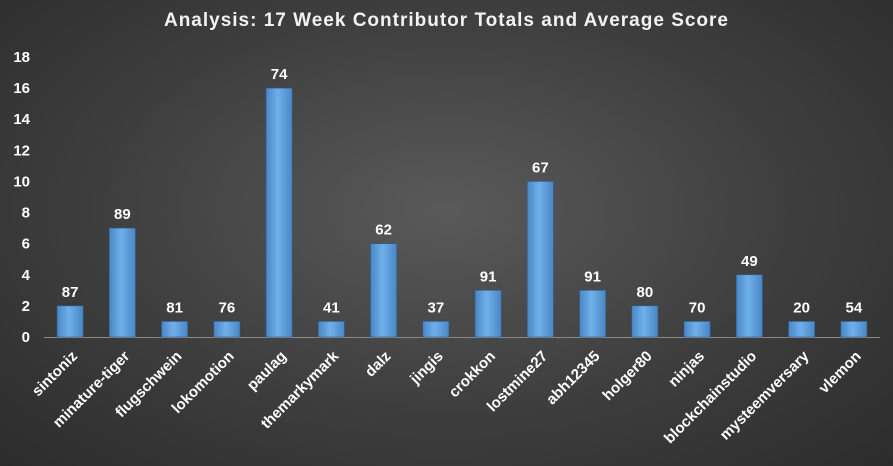 The width and height of the screenshot is (893, 466). Describe the element at coordinates (686, 369) in the screenshot. I see `x-tick-label: ninjas` at that location.